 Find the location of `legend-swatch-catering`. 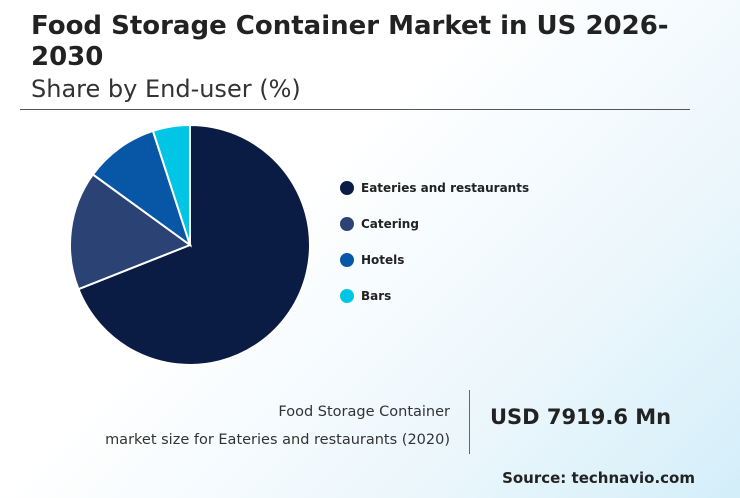

legend-swatch-catering is located at coordinates (347, 224).